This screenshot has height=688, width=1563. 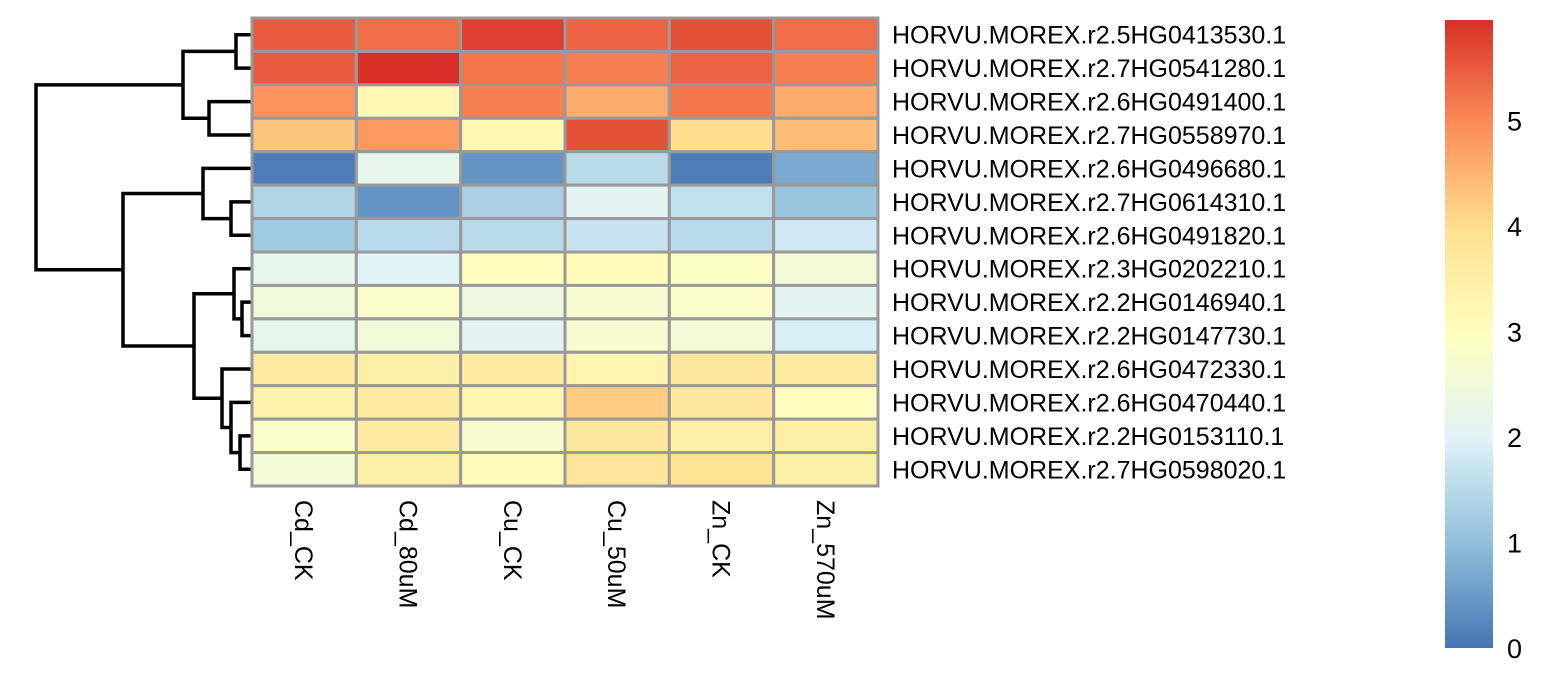 I want to click on column-labels: Cd_CK Cd_80uM Cu_CK Cu_50uM Zn_CK Zn_570uM, so click(x=564, y=560).